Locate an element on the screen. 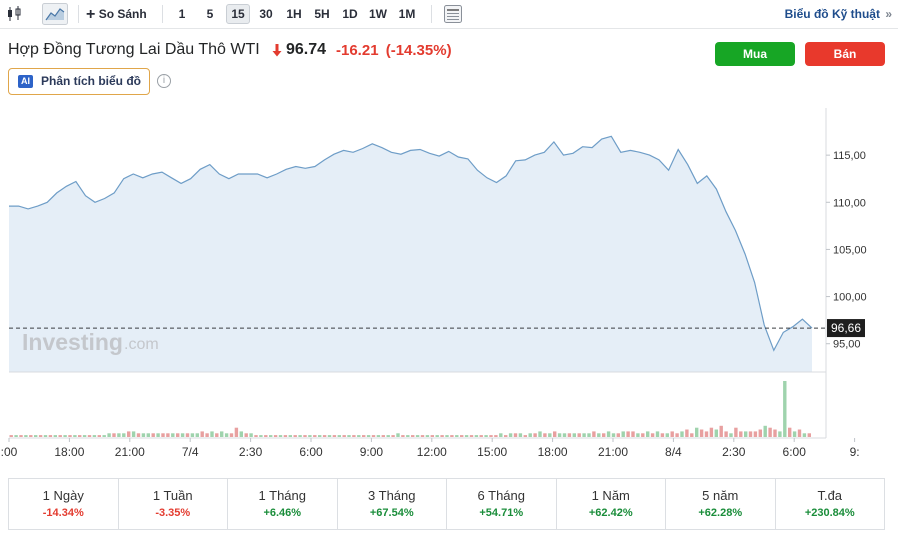  x-tick-label: 18:00 is located at coordinates (553, 452).